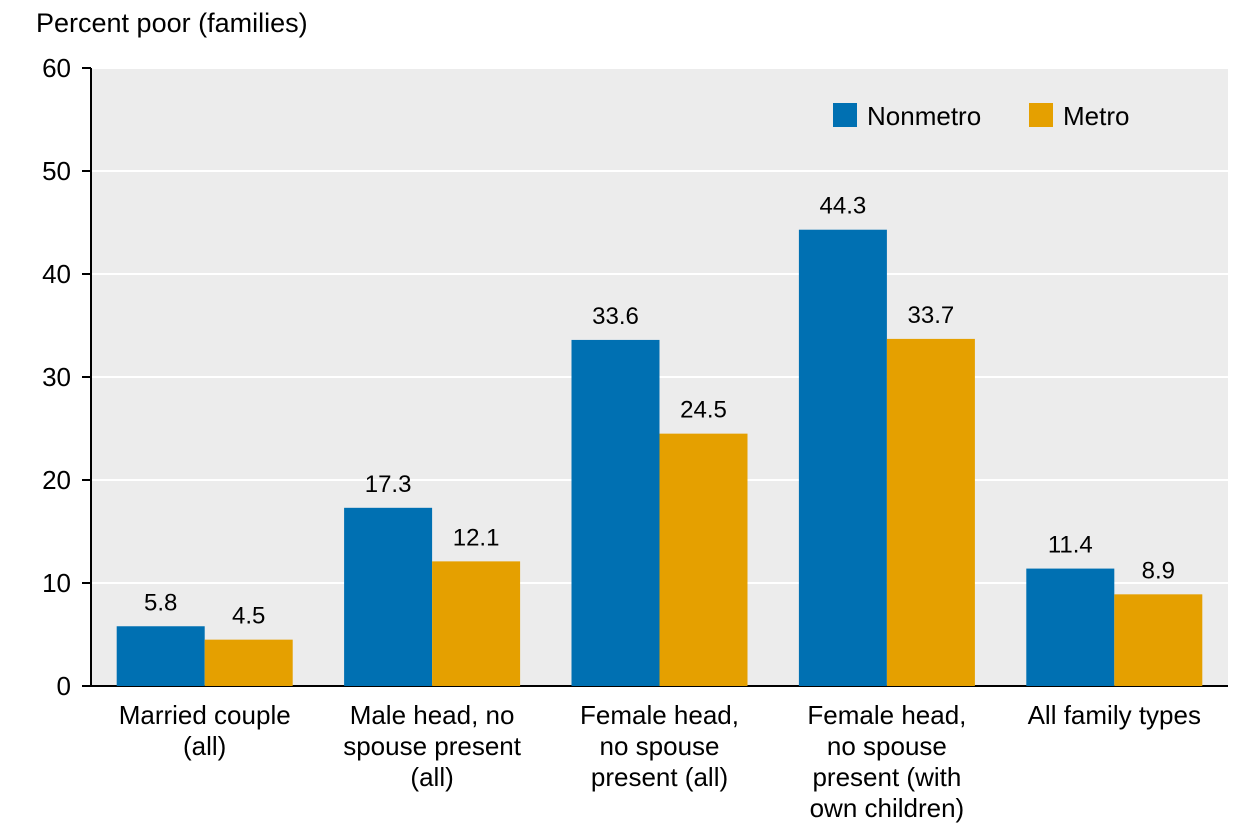 This screenshot has height=834, width=1237. I want to click on y-tick-label: 20, so click(56, 480).